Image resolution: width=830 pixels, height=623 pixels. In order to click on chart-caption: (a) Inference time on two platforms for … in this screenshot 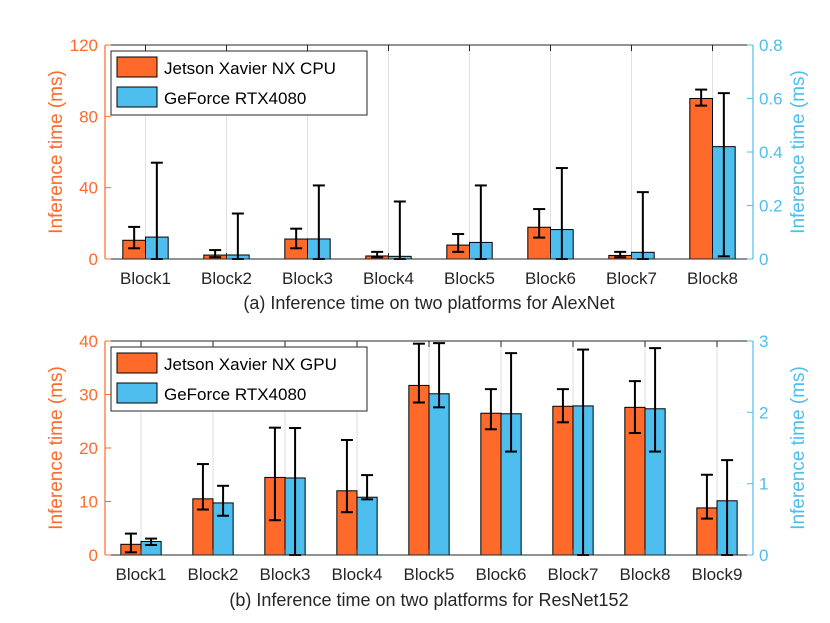, I will do `click(428, 303)`.